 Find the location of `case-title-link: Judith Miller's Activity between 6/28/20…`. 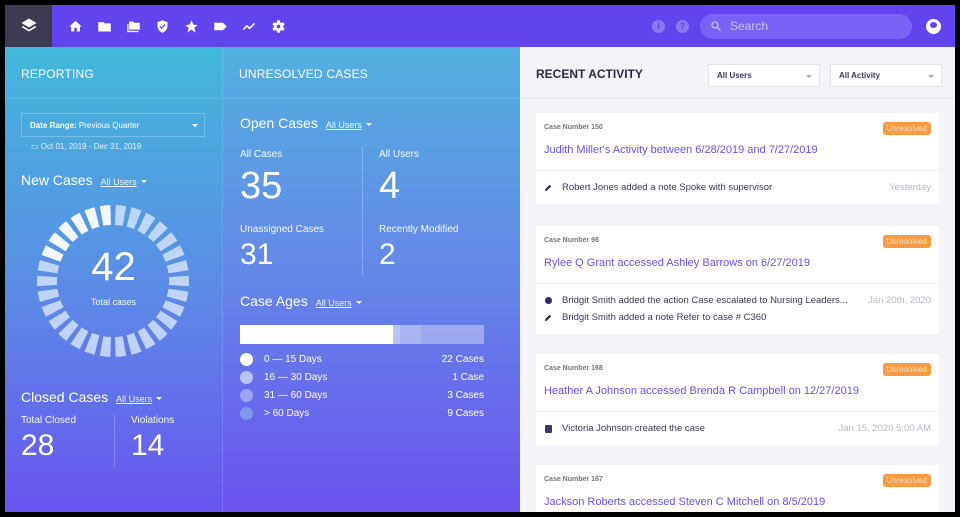

case-title-link: Judith Miller's Activity between 6/28/20… is located at coordinates (681, 150).